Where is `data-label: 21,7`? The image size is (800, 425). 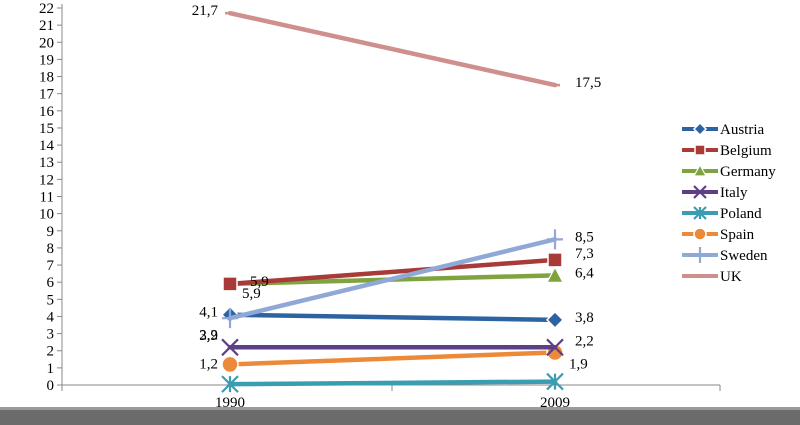 data-label: 21,7 is located at coordinates (205, 11).